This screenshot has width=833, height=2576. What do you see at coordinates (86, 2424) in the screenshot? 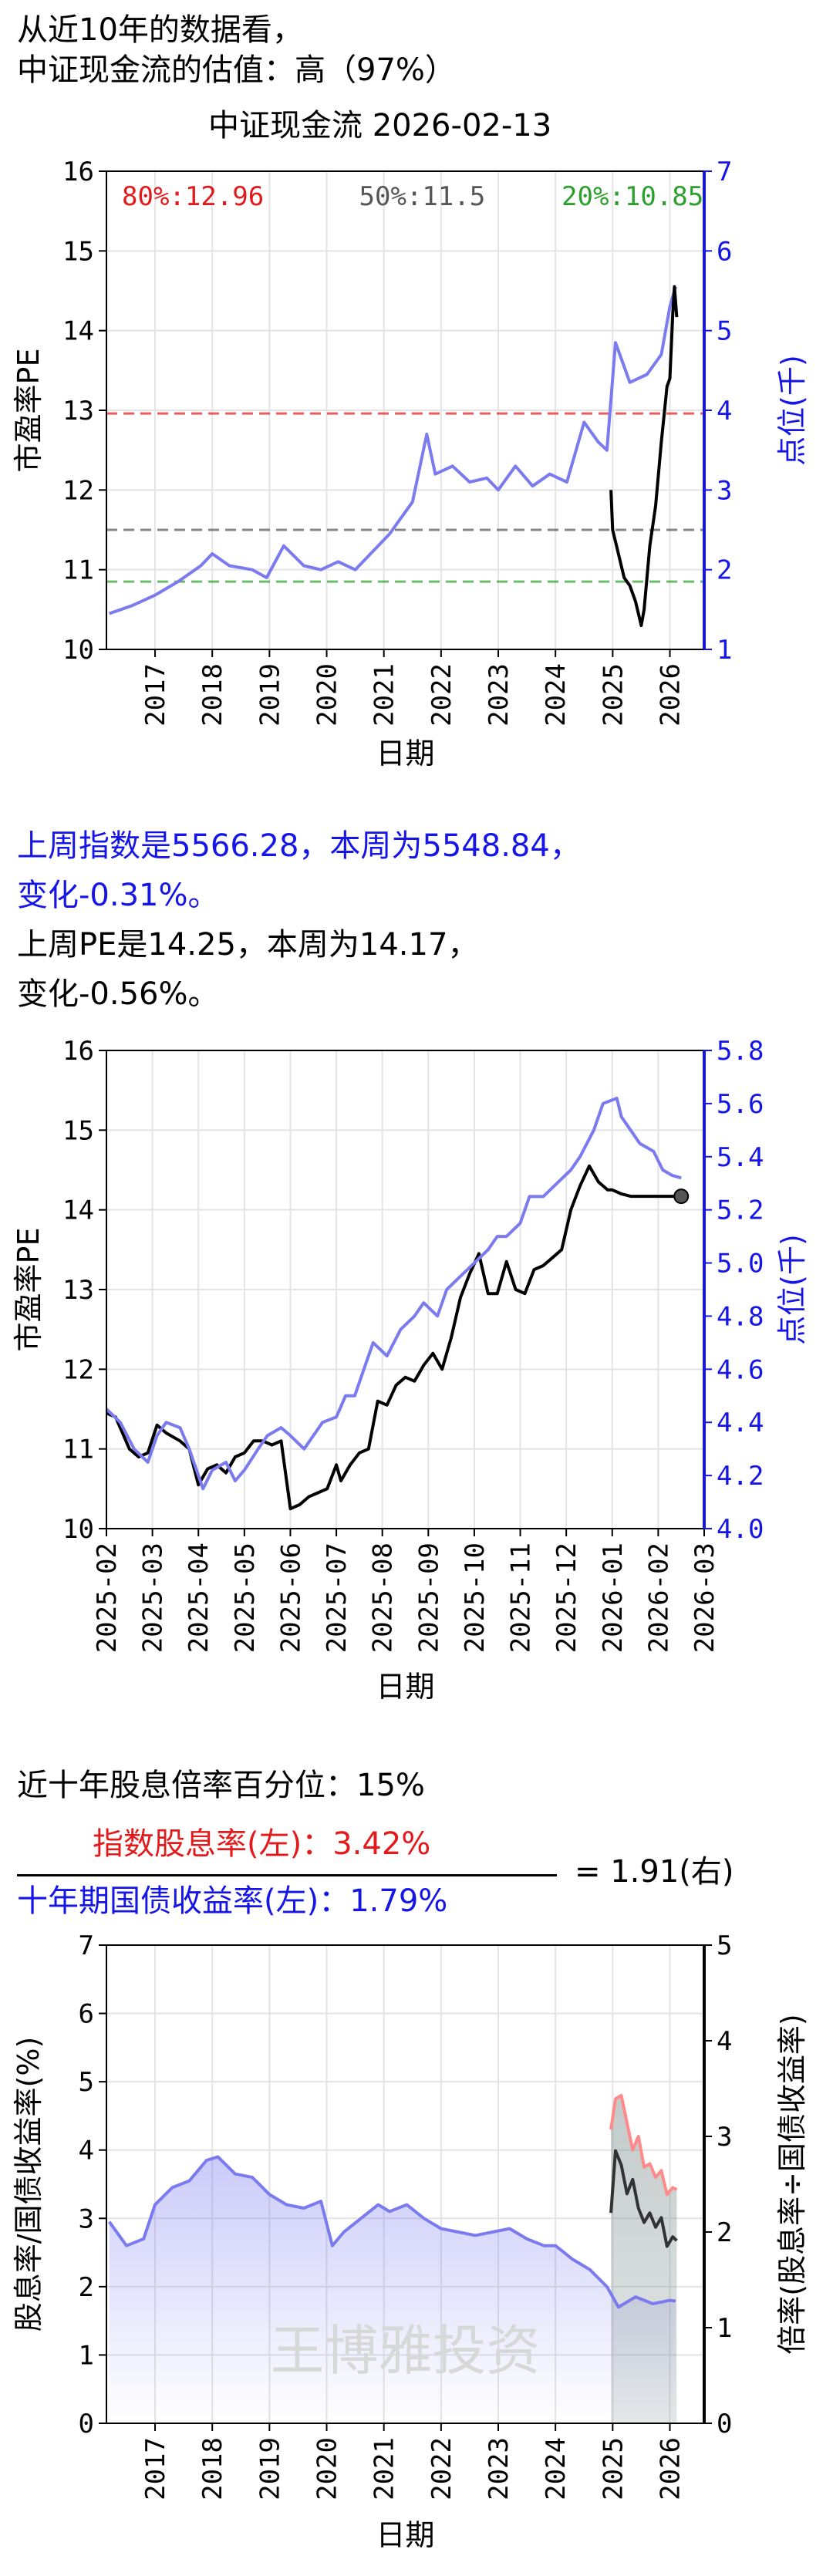
I see `y-tick-label-left: 0` at bounding box center [86, 2424].